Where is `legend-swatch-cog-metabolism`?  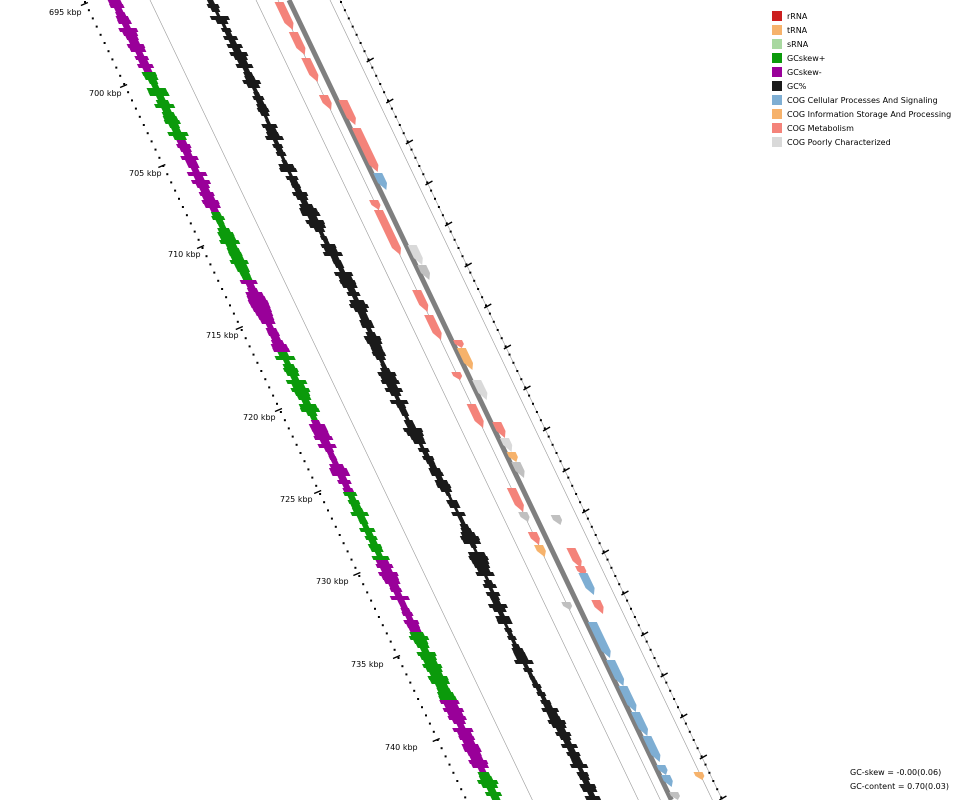
legend-swatch-cog-metabolism is located at coordinates (777, 128).